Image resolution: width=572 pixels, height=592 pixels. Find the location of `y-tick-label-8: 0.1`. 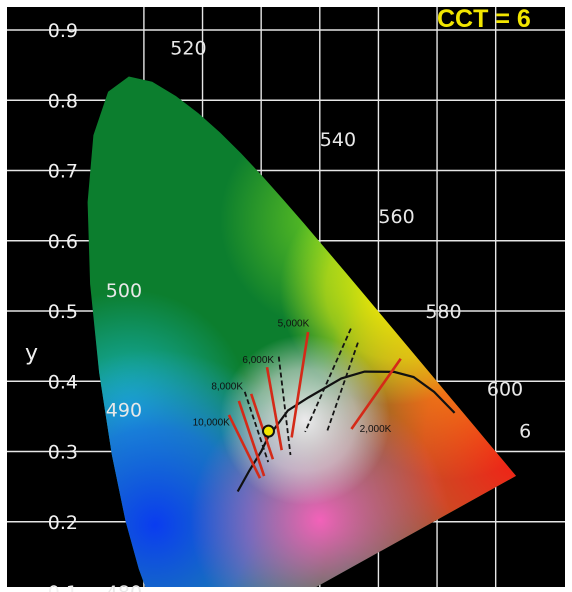

y-tick-label-8: 0.1 is located at coordinates (63, 587).